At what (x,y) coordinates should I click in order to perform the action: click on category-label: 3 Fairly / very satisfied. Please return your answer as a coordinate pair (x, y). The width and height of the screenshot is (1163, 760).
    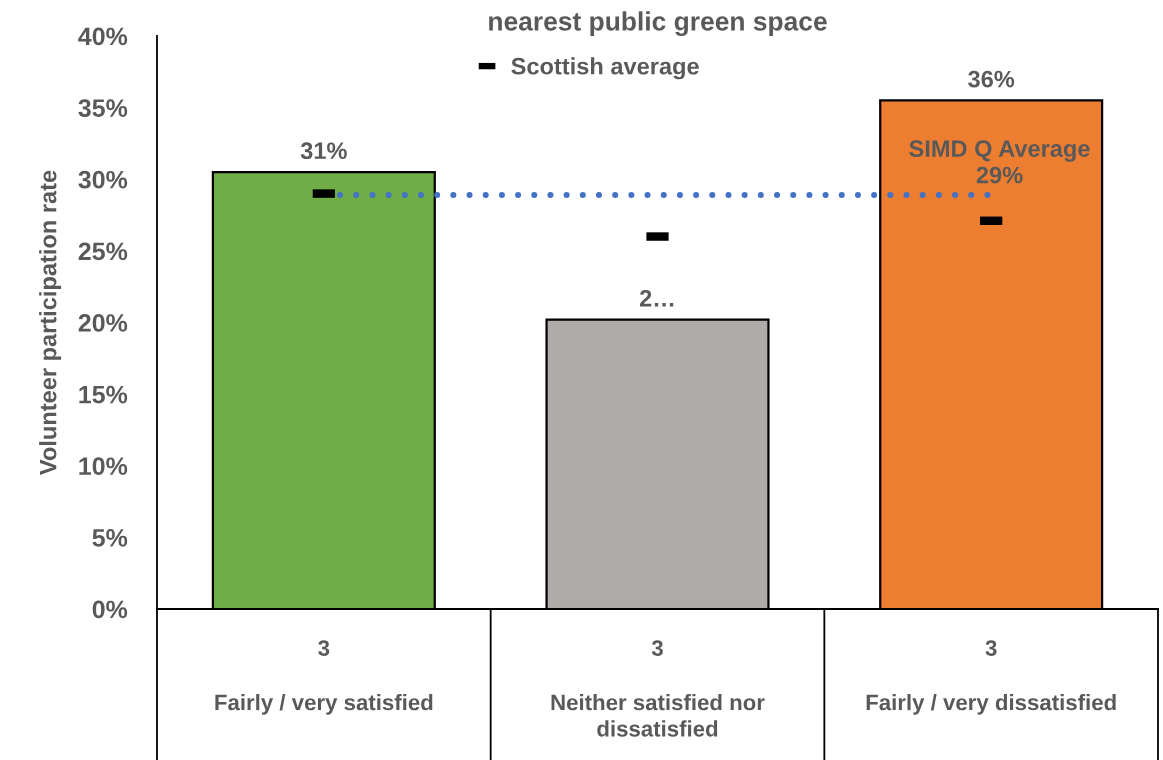
    Looking at the image, I should click on (324, 677).